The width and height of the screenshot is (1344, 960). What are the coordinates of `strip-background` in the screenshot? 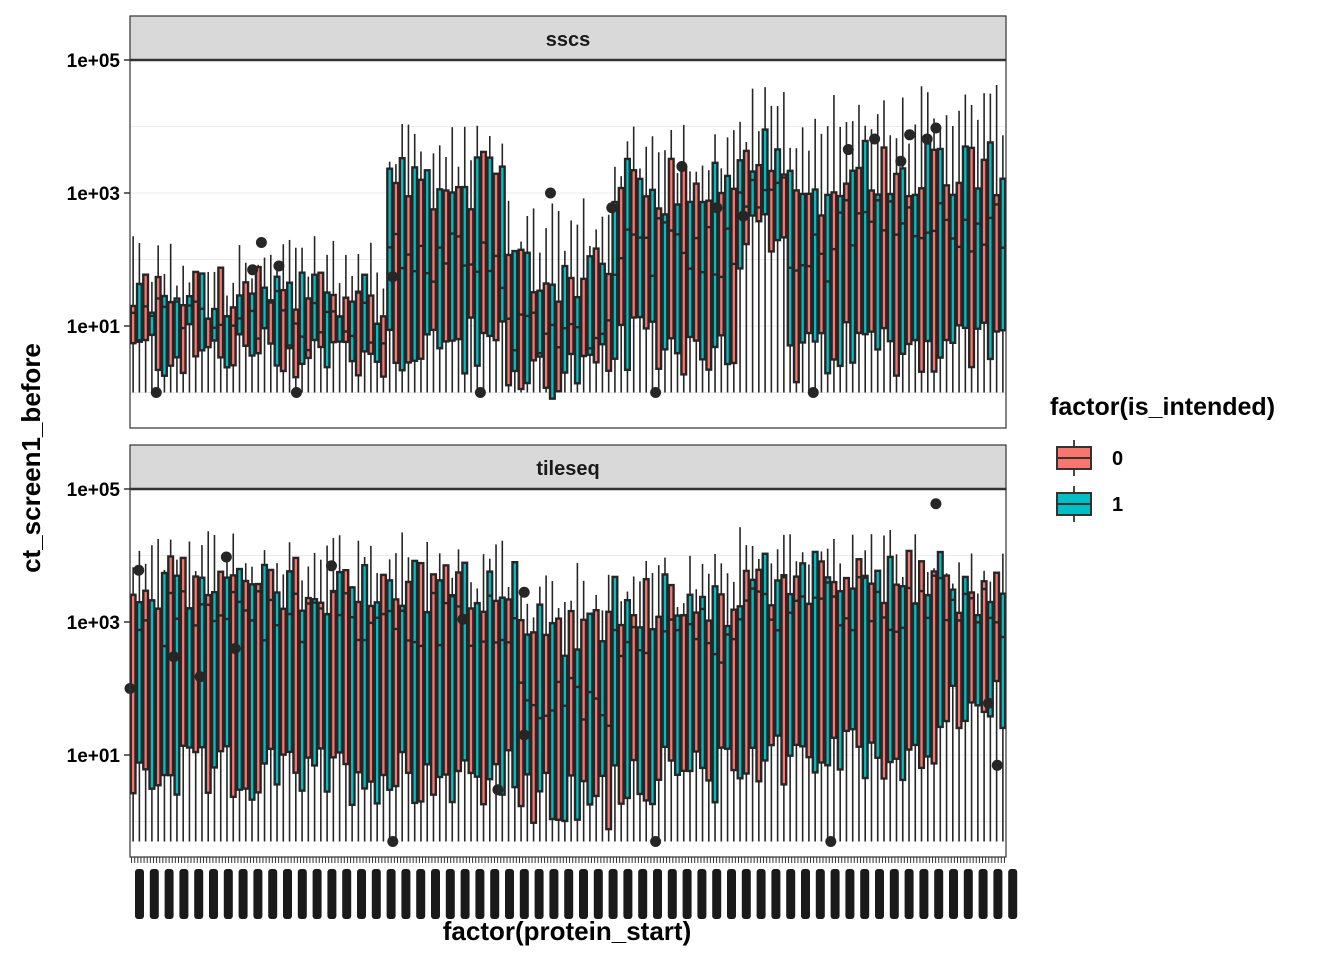 It's located at (568, 467).